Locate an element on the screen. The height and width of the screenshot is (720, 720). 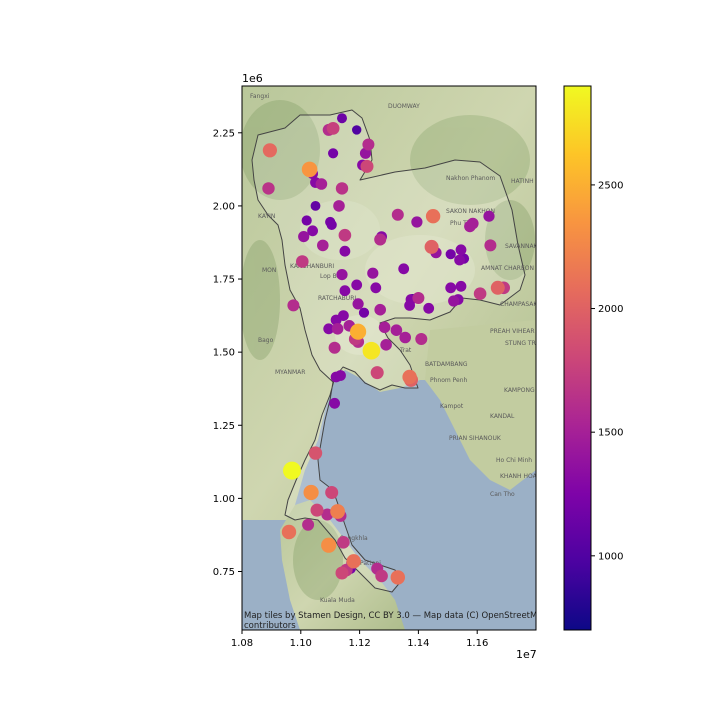
y-axis-offset-label: 1e6 is located at coordinates (252, 78).